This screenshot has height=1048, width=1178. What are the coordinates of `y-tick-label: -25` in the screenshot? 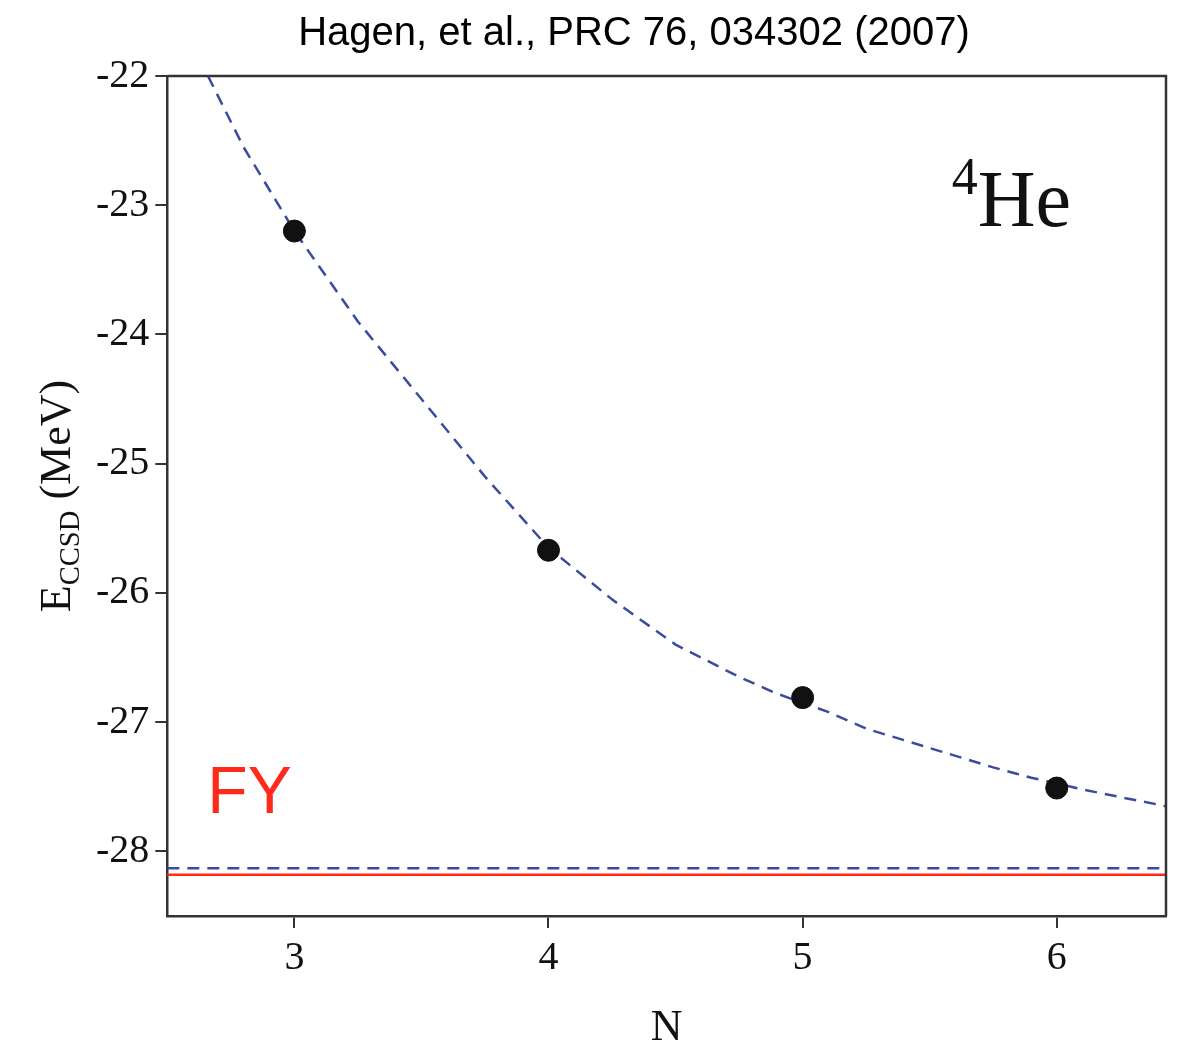 It's located at (122, 461).